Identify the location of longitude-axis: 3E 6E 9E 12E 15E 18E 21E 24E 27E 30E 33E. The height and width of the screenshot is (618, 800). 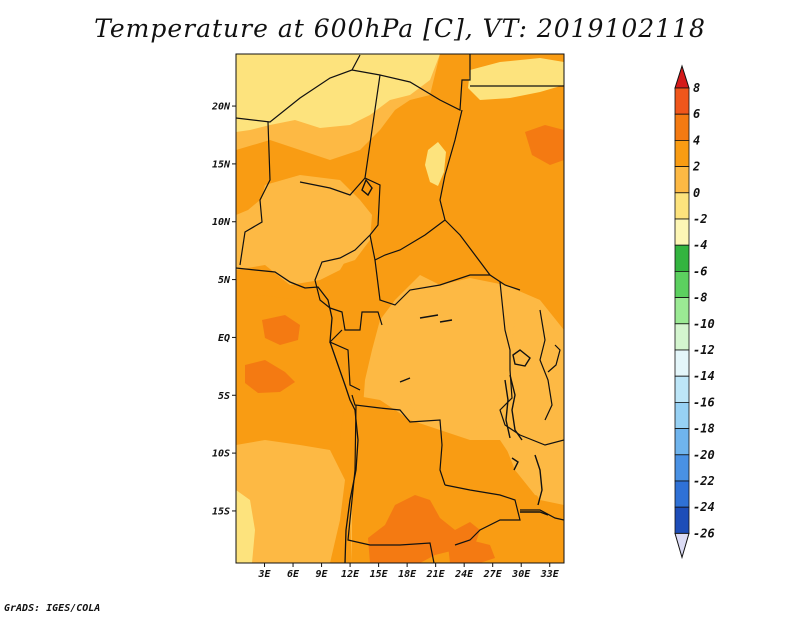
(408, 571).